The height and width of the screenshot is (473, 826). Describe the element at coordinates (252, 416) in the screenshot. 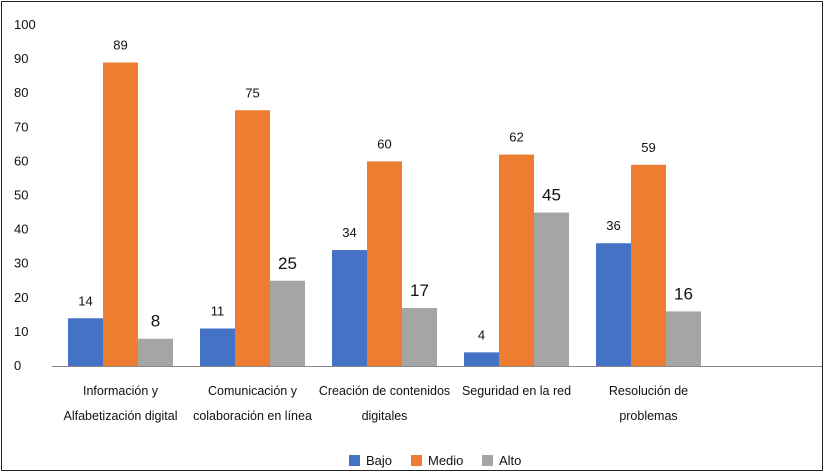

I see `category-label: colaboración en línea` at that location.